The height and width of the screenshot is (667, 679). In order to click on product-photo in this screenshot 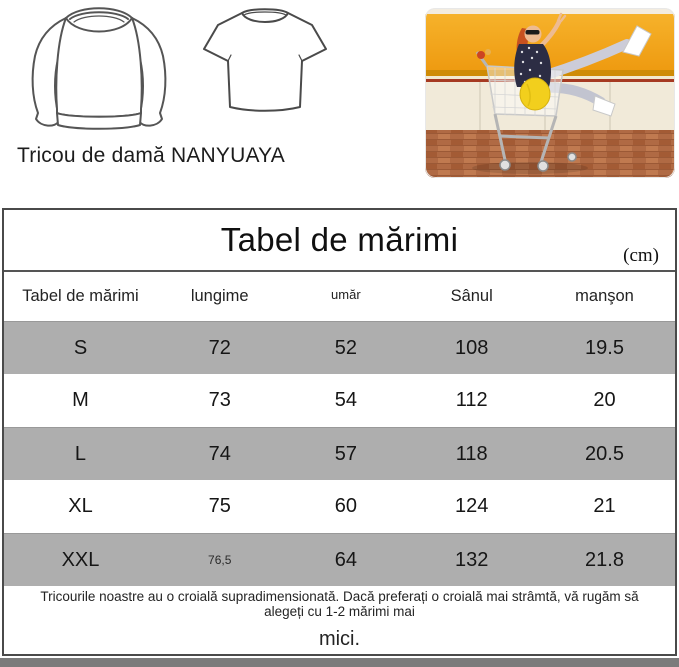, I will do `click(550, 93)`.